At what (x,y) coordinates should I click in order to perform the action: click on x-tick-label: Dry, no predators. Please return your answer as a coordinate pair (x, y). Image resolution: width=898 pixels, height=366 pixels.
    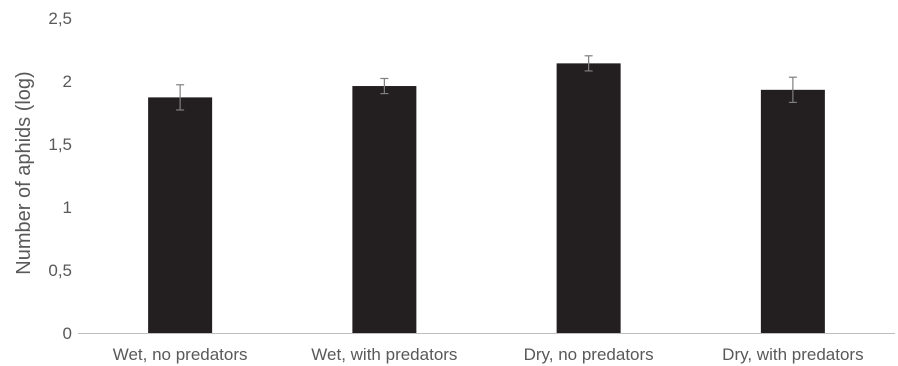
    Looking at the image, I should click on (589, 354).